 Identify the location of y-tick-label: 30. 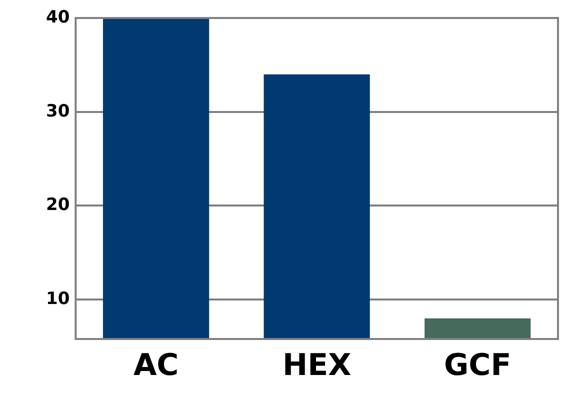
(58, 111).